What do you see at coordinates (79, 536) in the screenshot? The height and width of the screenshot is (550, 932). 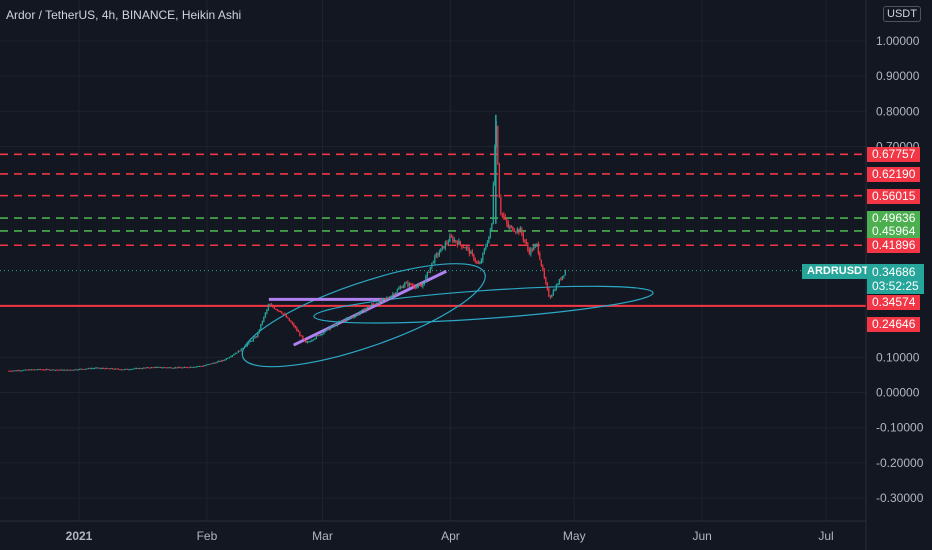 I see `time-tick-label: 2021` at bounding box center [79, 536].